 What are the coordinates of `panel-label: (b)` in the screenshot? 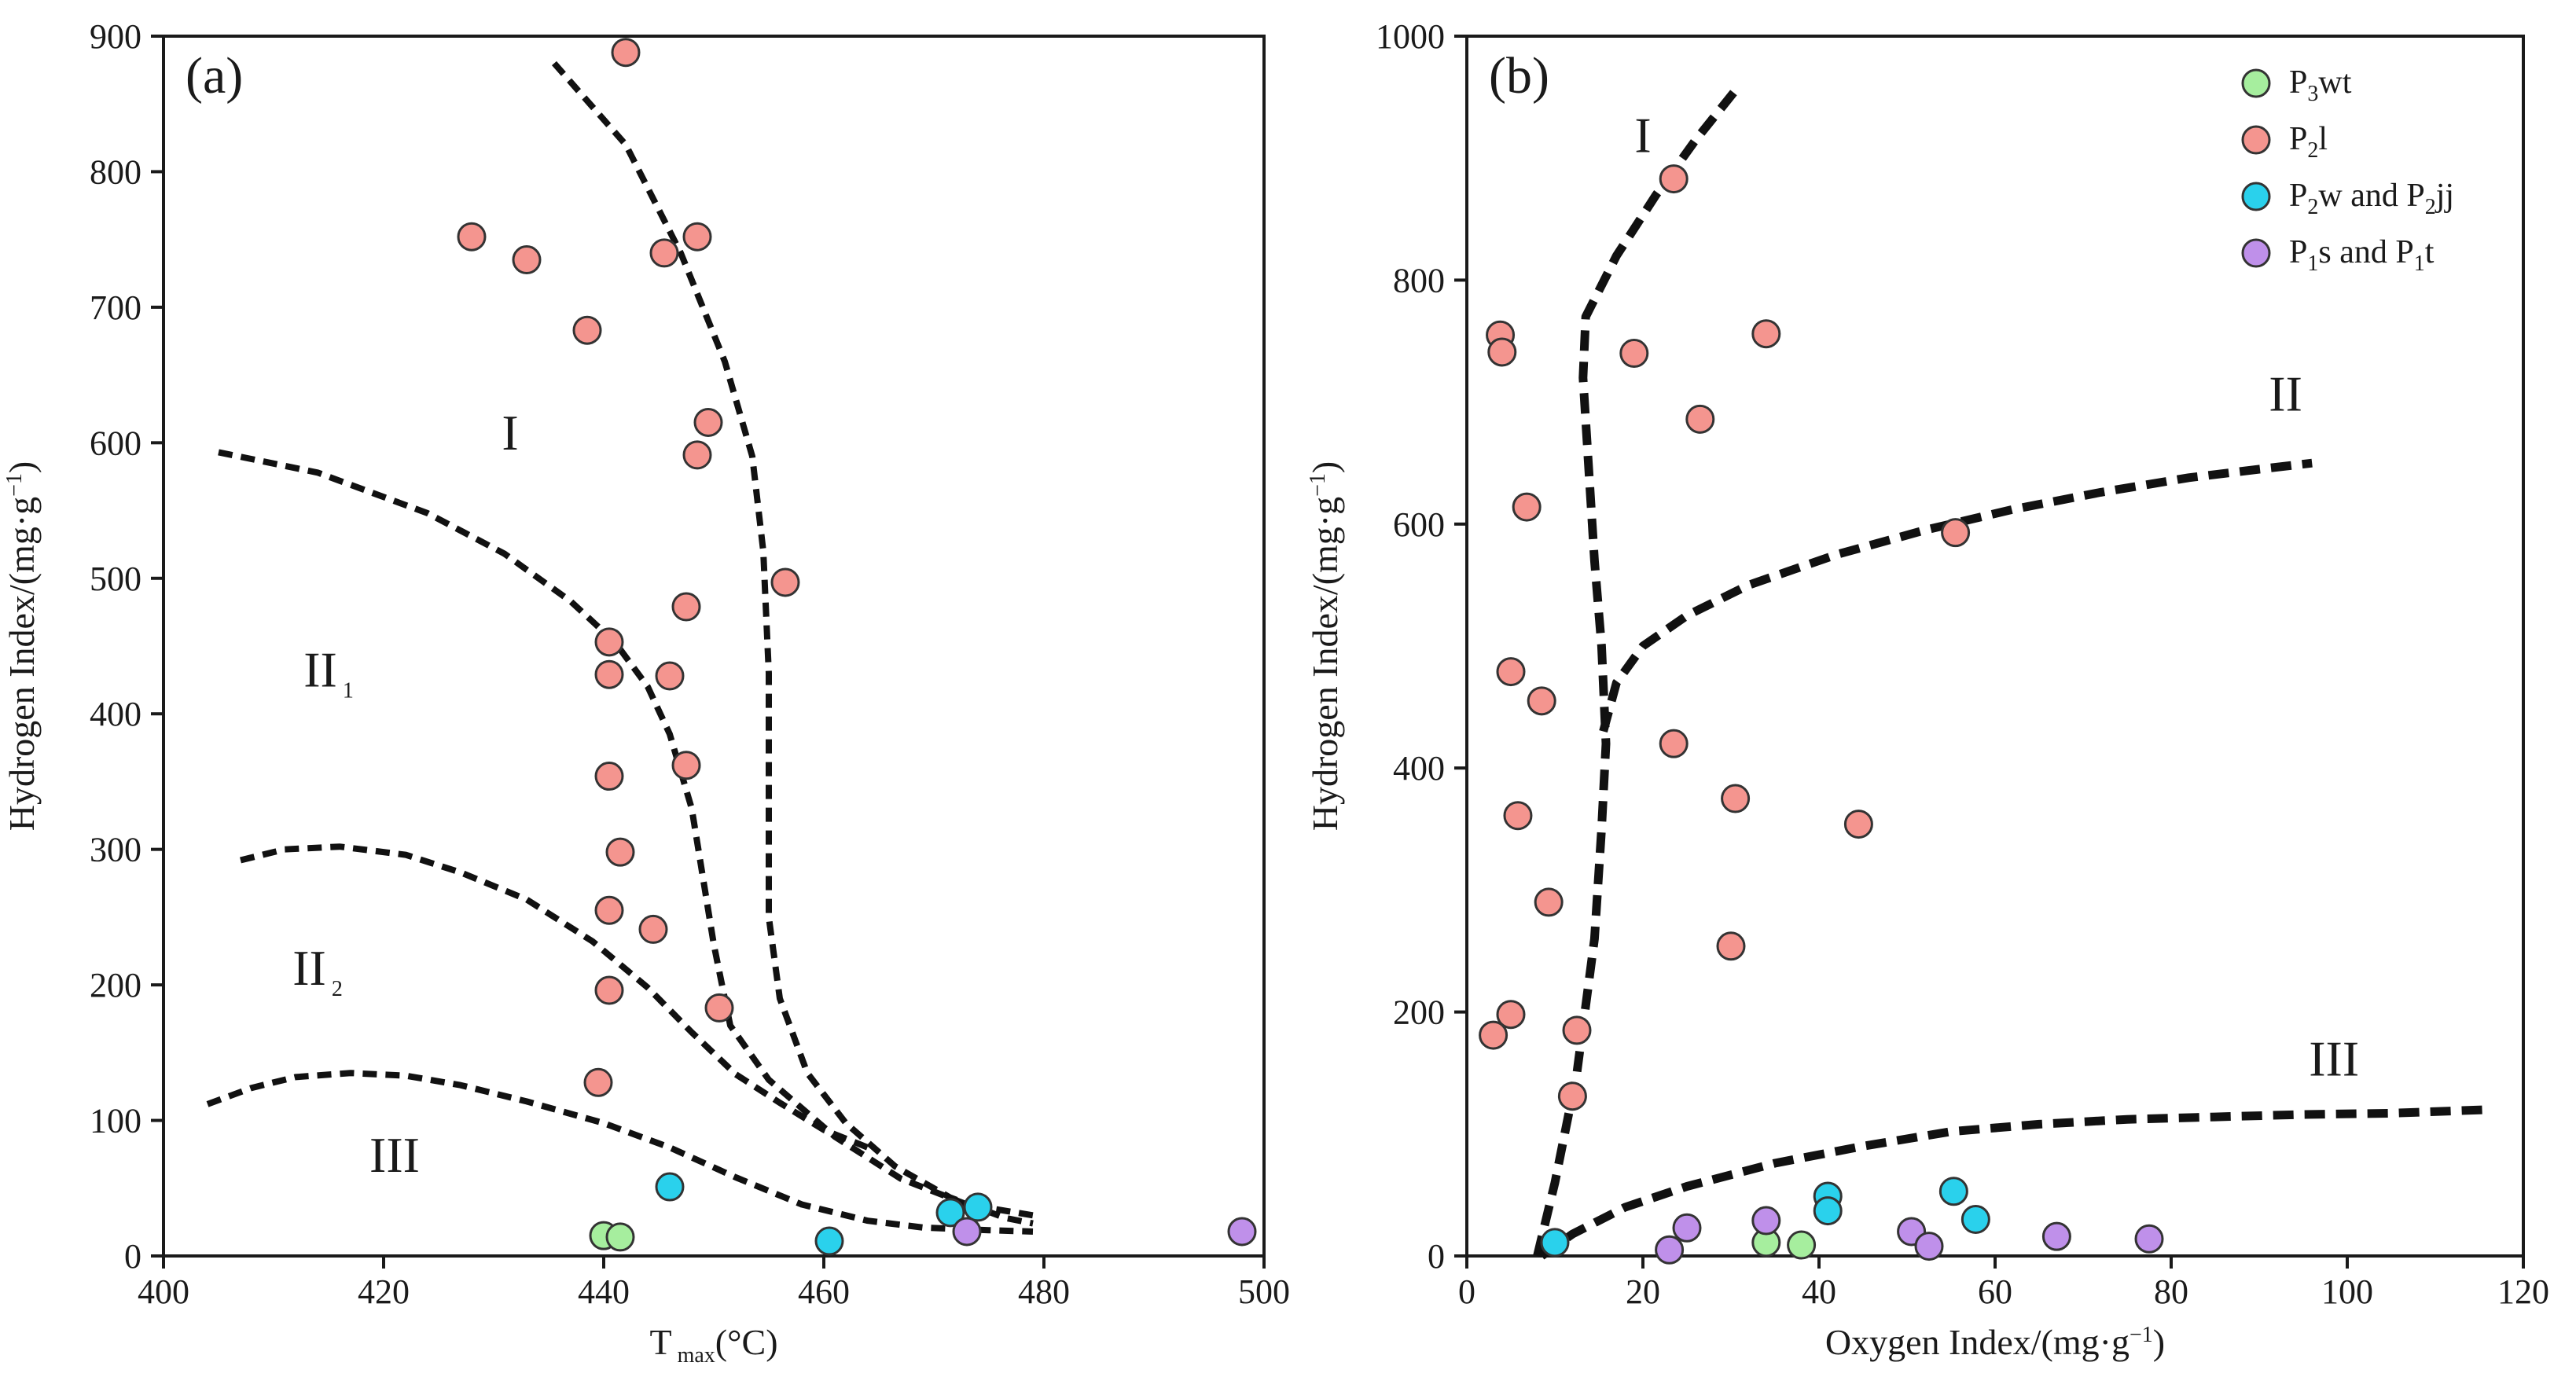 It's located at (1519, 76).